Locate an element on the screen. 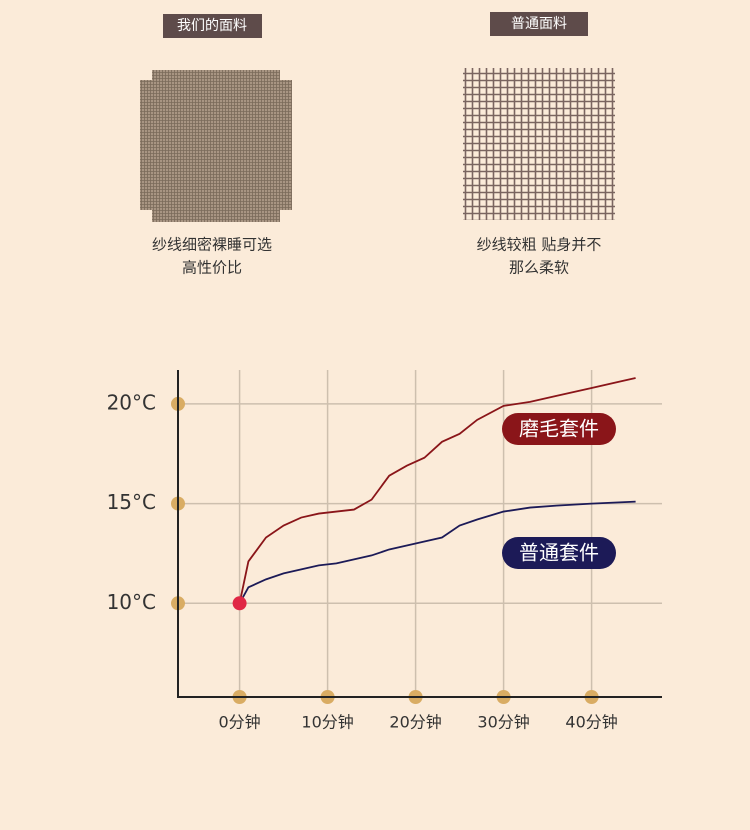  y-tick-label: 10°C is located at coordinates (131, 602).